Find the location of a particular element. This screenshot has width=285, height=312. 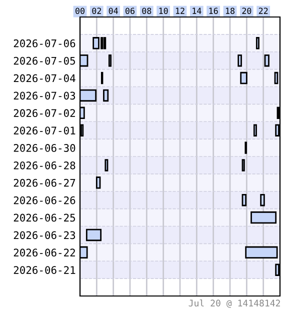

y-tick-label: 2026-07-06 is located at coordinates (45, 43).